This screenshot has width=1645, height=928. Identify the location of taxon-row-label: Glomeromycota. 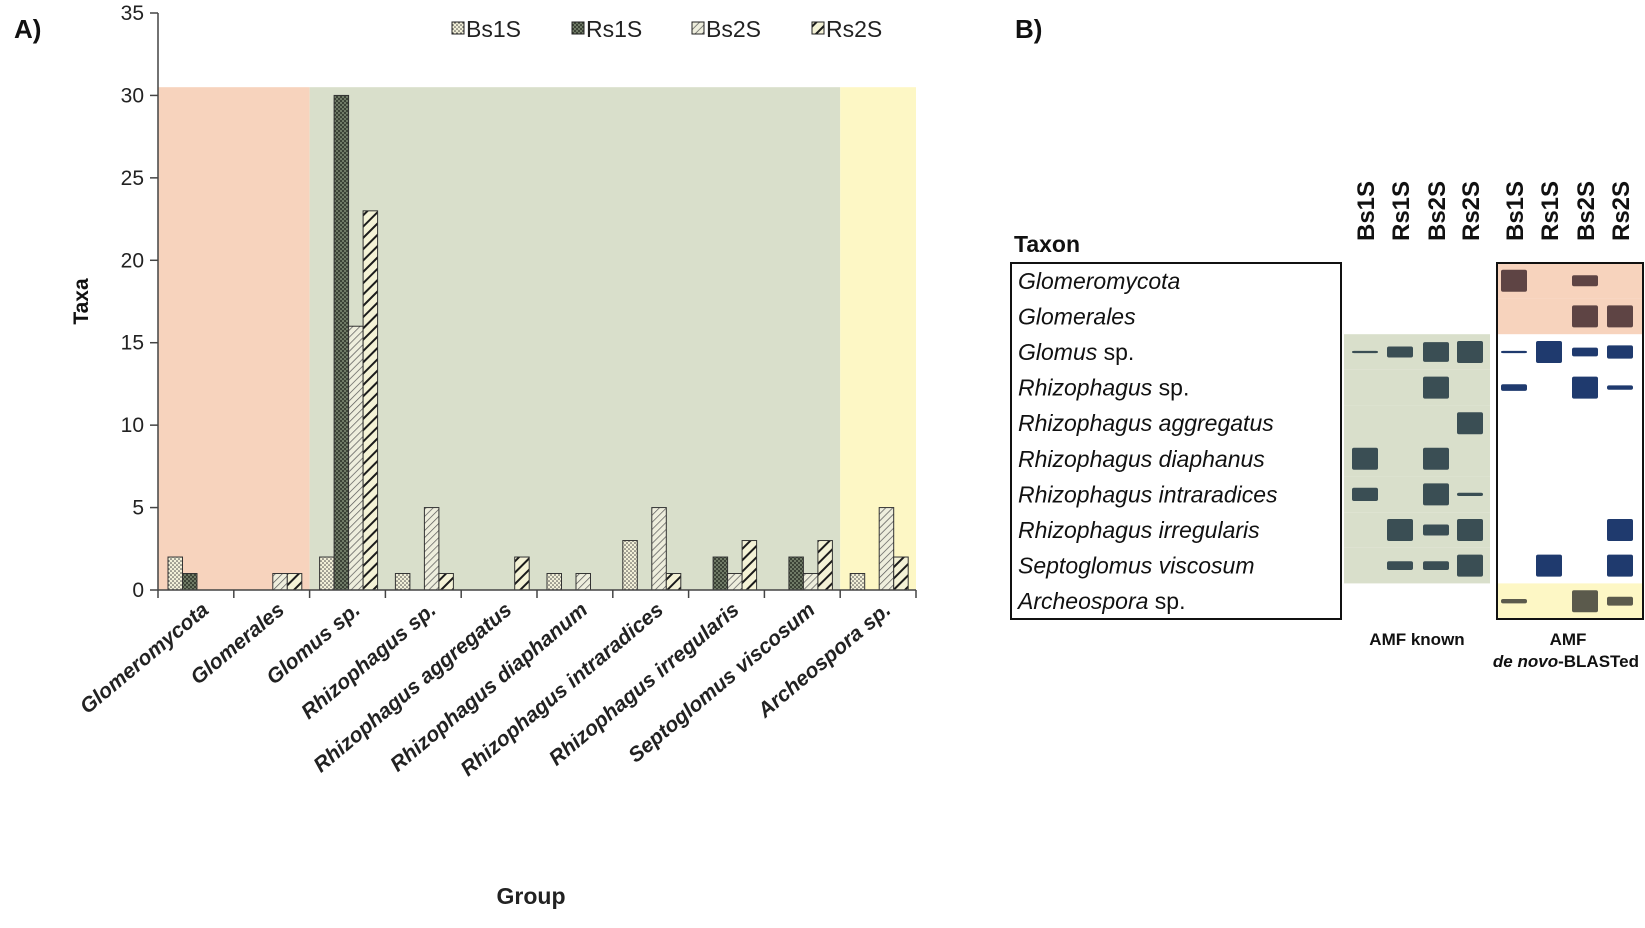
(1099, 281).